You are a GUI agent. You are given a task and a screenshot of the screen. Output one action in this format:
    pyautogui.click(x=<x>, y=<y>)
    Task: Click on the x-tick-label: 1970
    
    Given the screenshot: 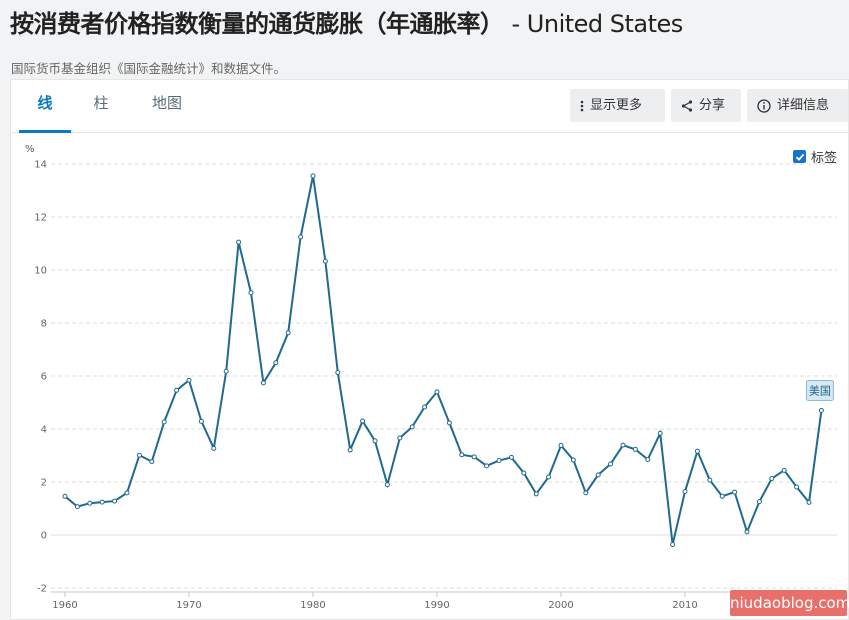 What is the action you would take?
    pyautogui.click(x=188, y=605)
    